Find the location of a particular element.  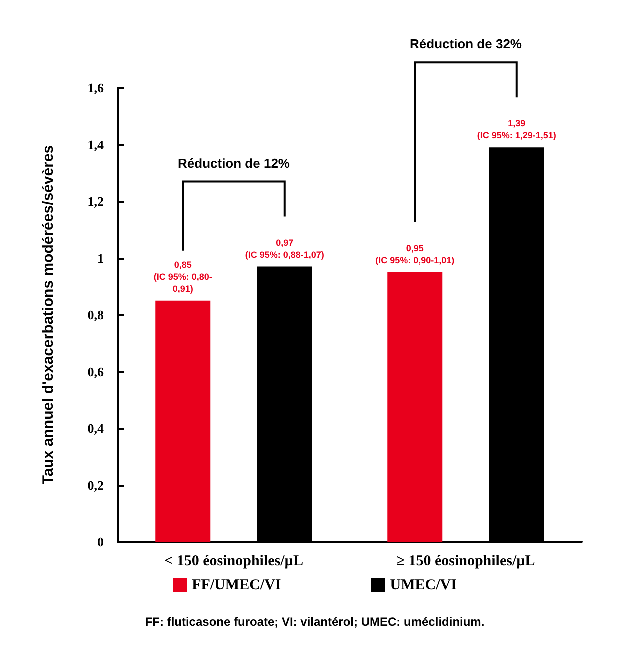

legend-label: FF/UMEC/VI is located at coordinates (237, 586).